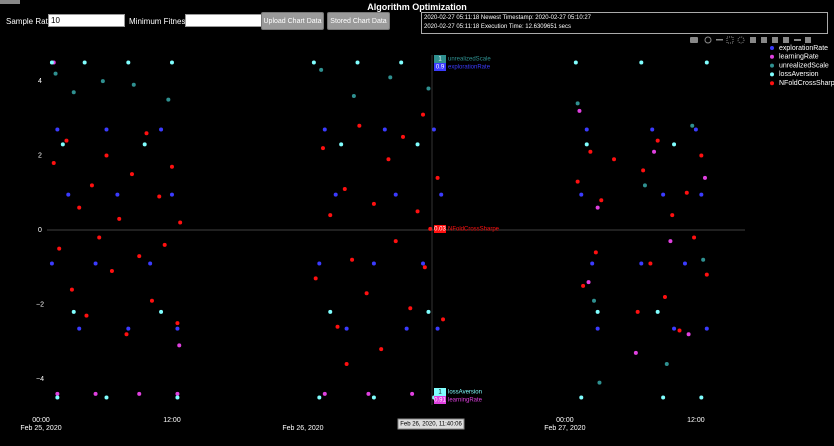 Image resolution: width=834 pixels, height=446 pixels. Describe the element at coordinates (786, 40) in the screenshot. I see `reset-icon` at that location.